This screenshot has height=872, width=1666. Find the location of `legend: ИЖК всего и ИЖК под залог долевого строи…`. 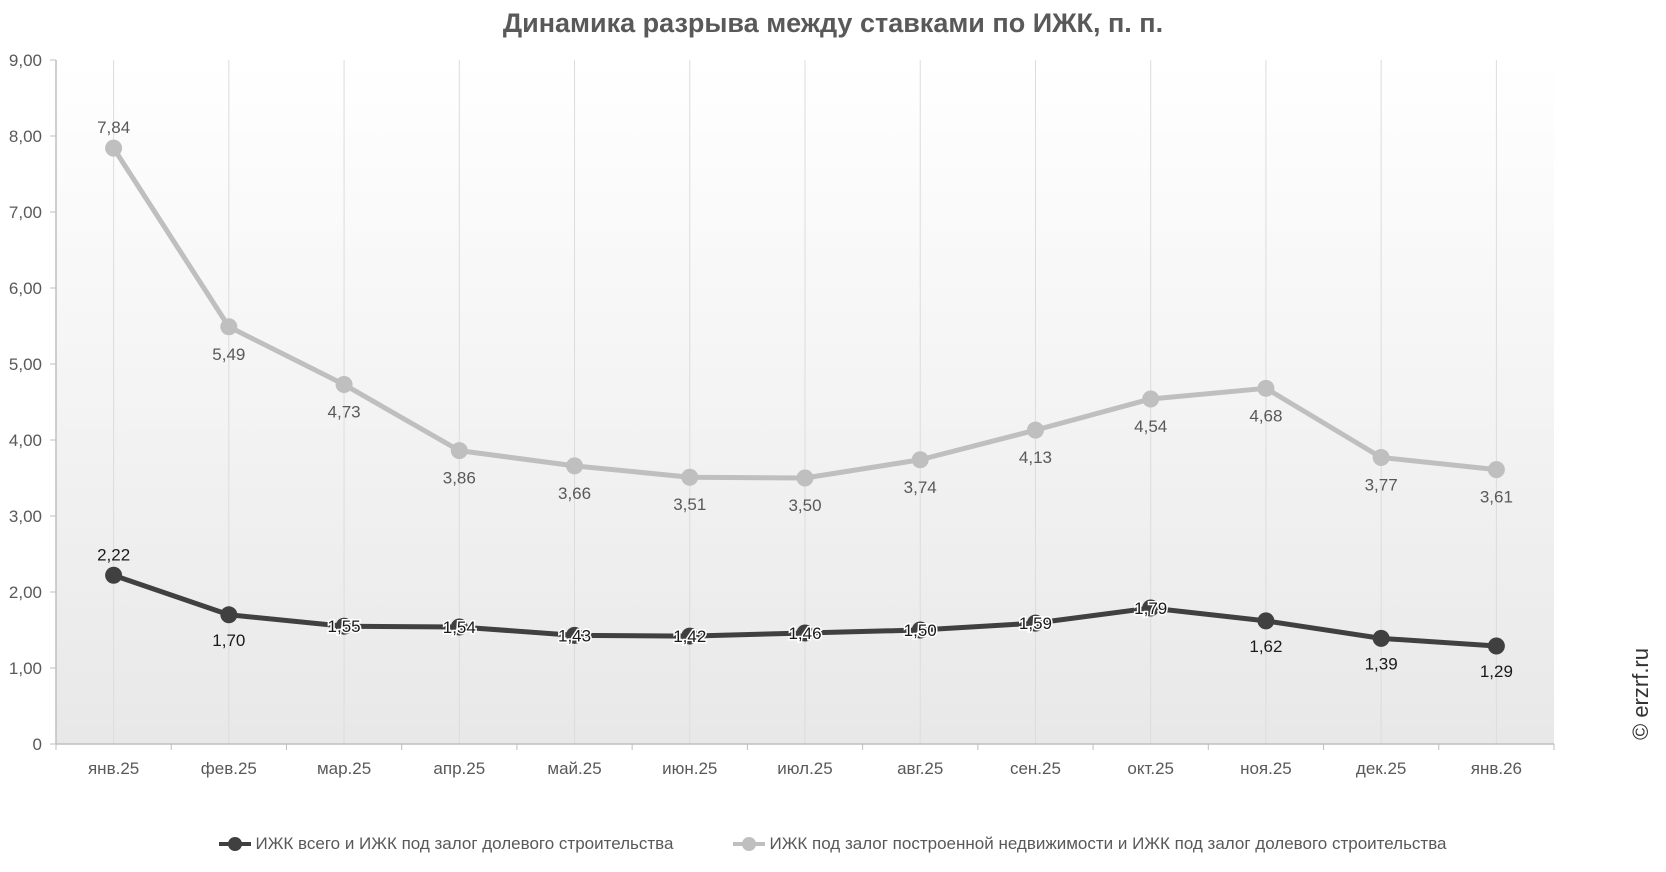

legend: ИЖК всего и ИЖК под залог долевого строи… is located at coordinates (833, 844).